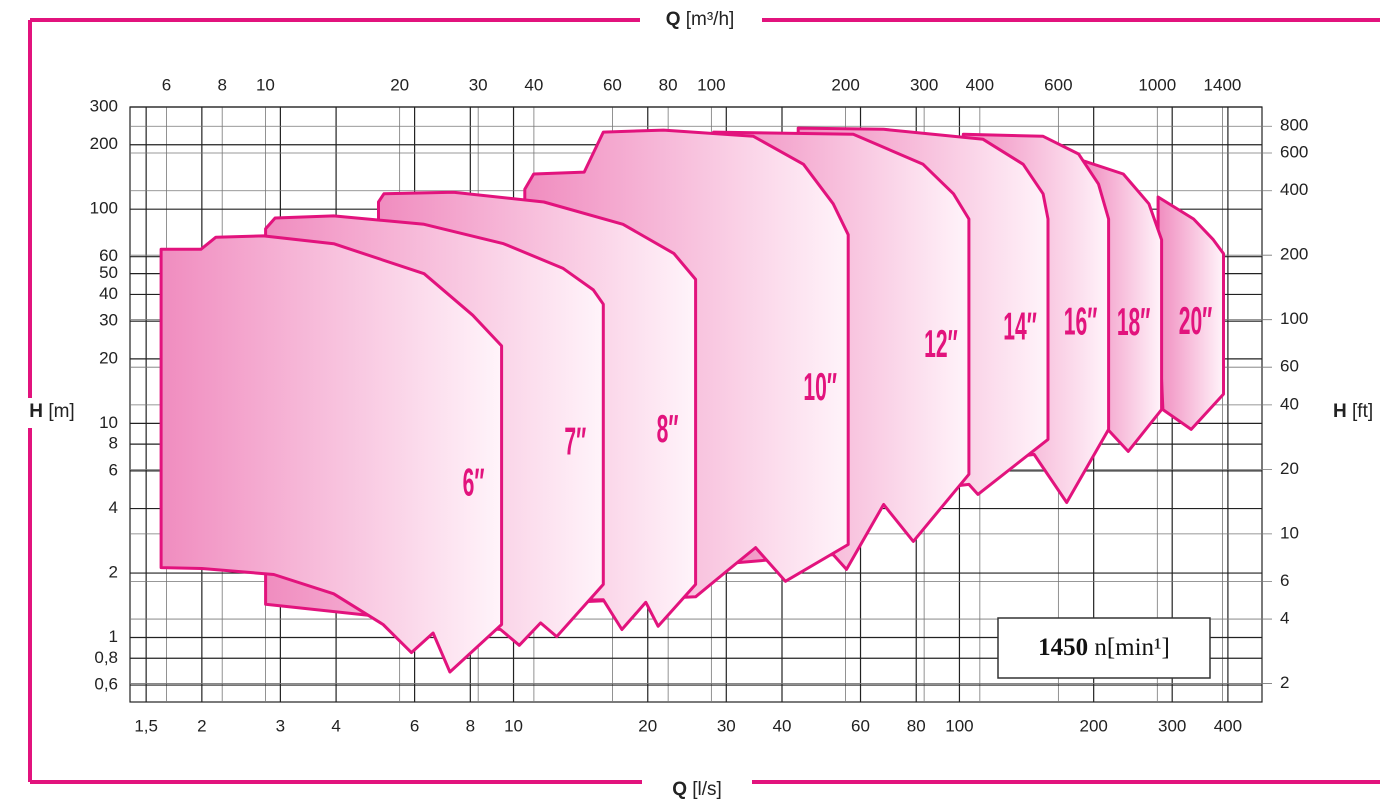 The width and height of the screenshot is (1380, 801). Describe the element at coordinates (533, 84) in the screenshot. I see `x2-tick-label: 40` at that location.